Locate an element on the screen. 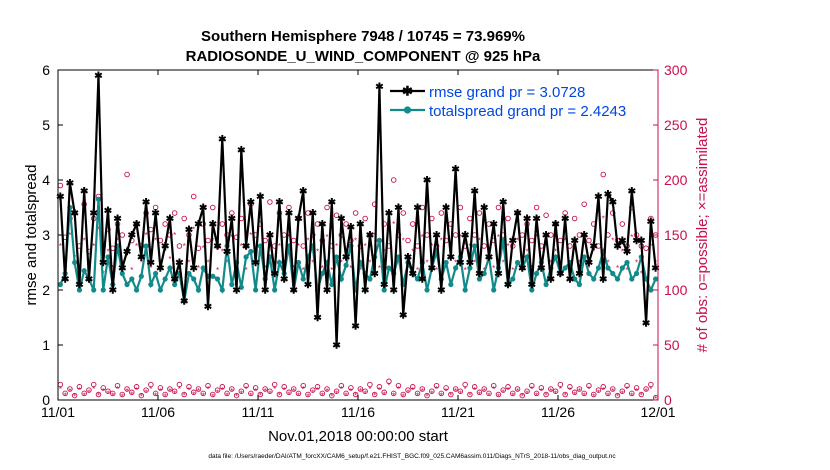 This screenshot has width=830, height=470. y-right-tick-label: 100 is located at coordinates (676, 290).